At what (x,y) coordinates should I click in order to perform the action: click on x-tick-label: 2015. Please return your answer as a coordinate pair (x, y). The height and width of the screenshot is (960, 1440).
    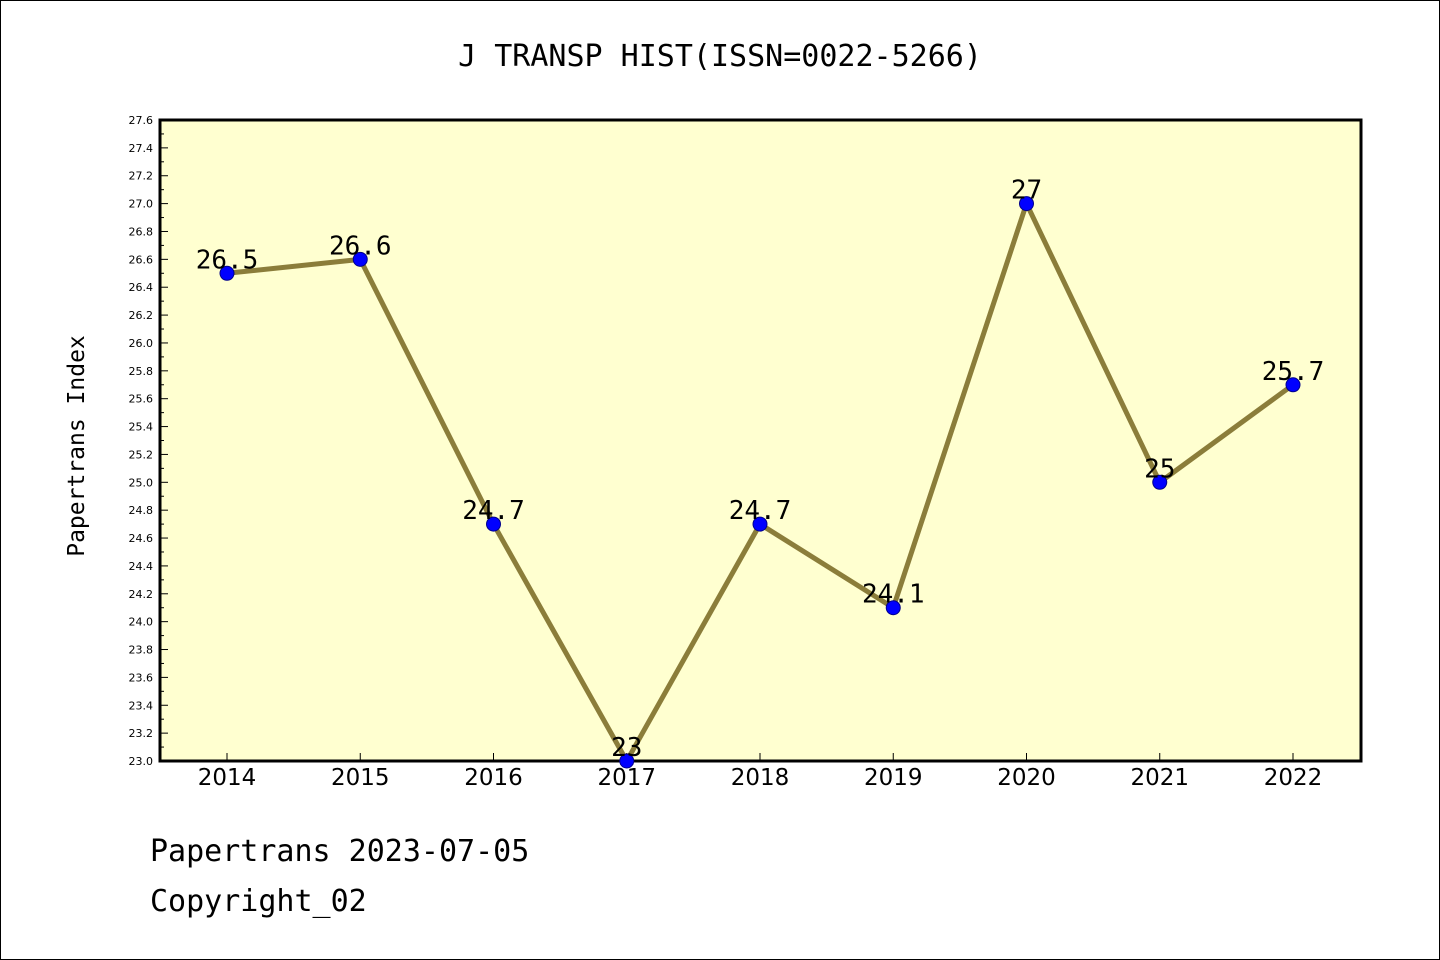
    Looking at the image, I should click on (360, 778).